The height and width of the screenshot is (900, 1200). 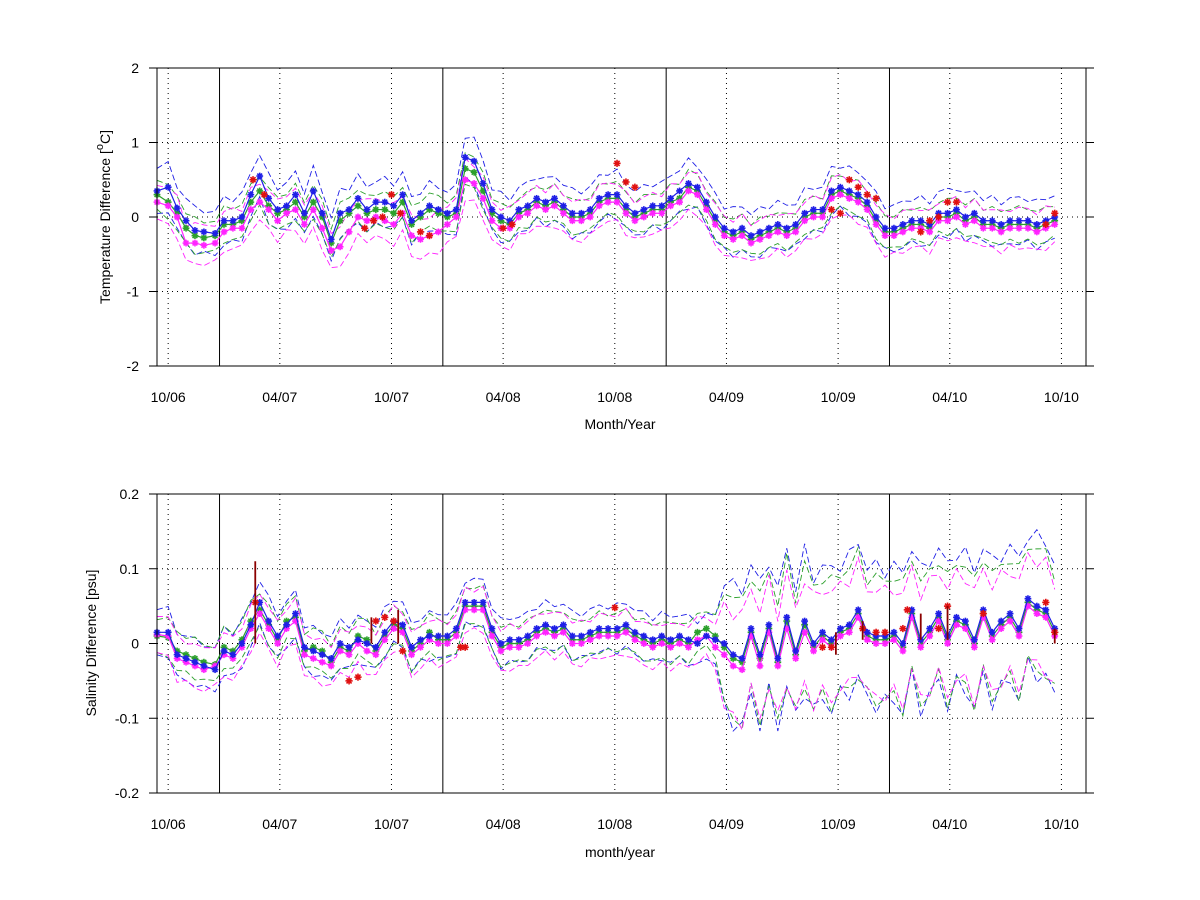 I want to click on salinity-xtick-label-2: 10/07, so click(x=391, y=824).